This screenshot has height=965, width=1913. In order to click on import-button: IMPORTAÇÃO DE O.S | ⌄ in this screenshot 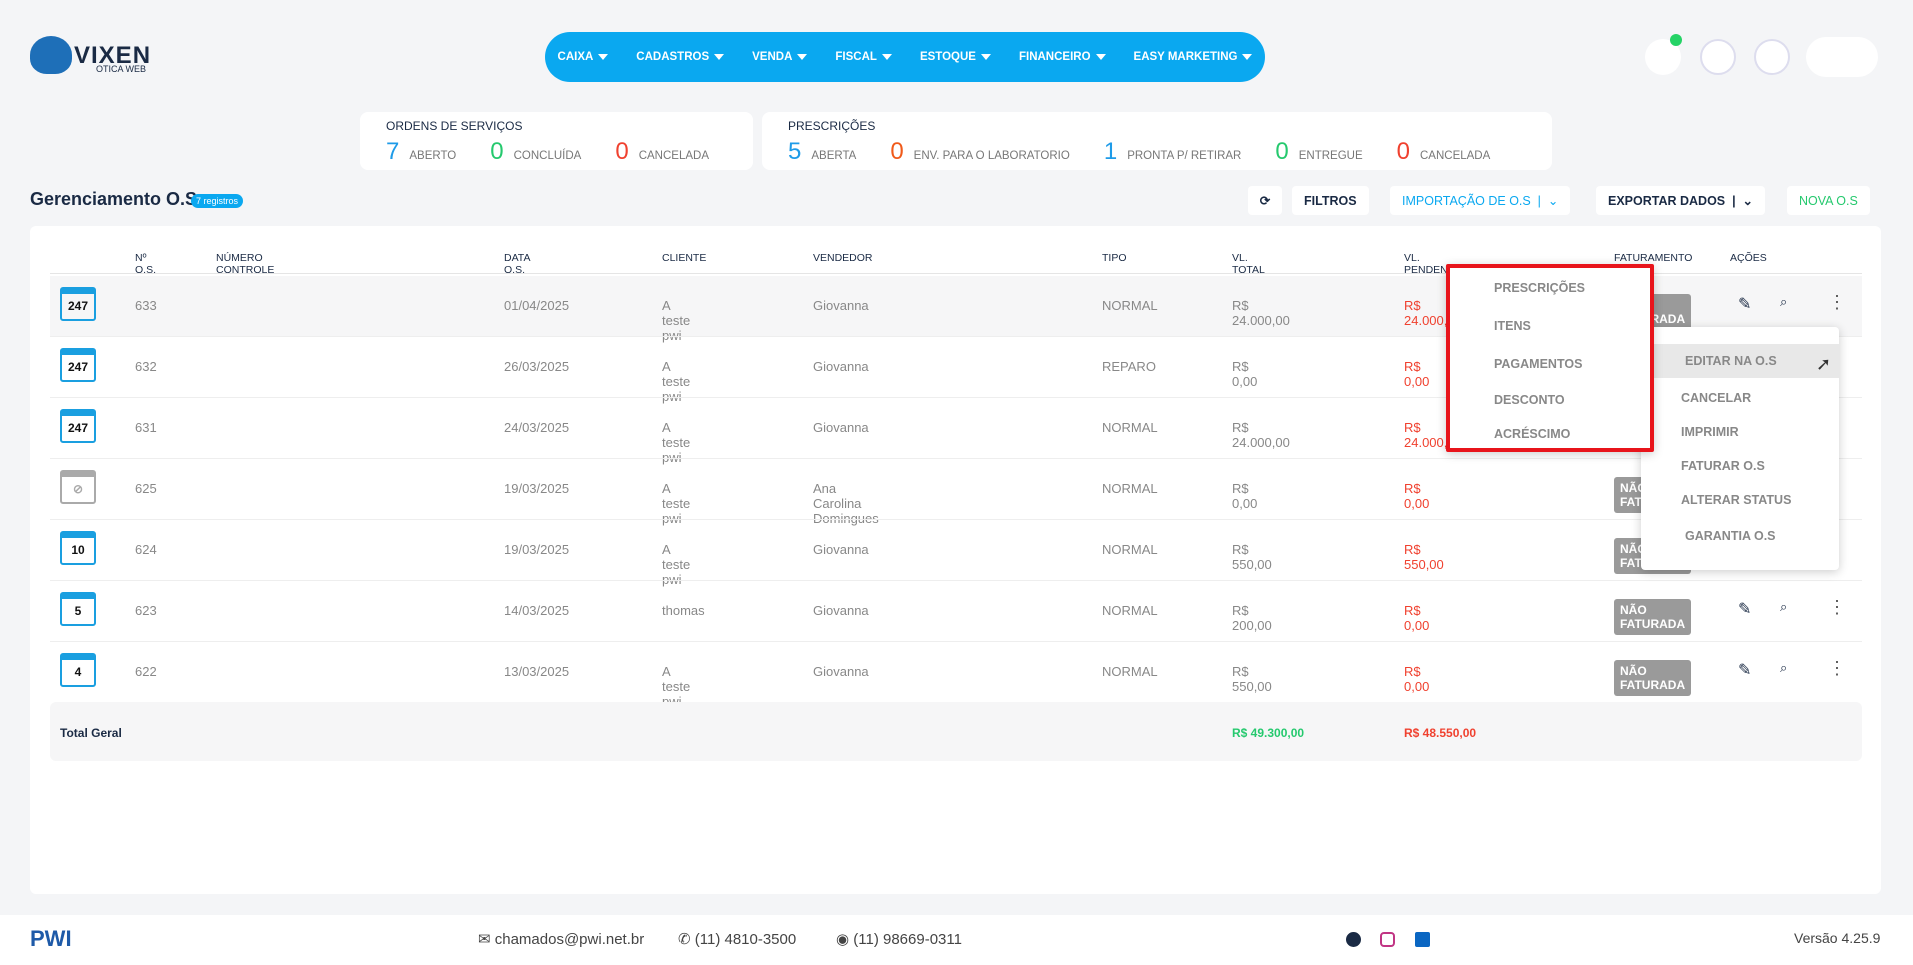, I will do `click(1480, 200)`.